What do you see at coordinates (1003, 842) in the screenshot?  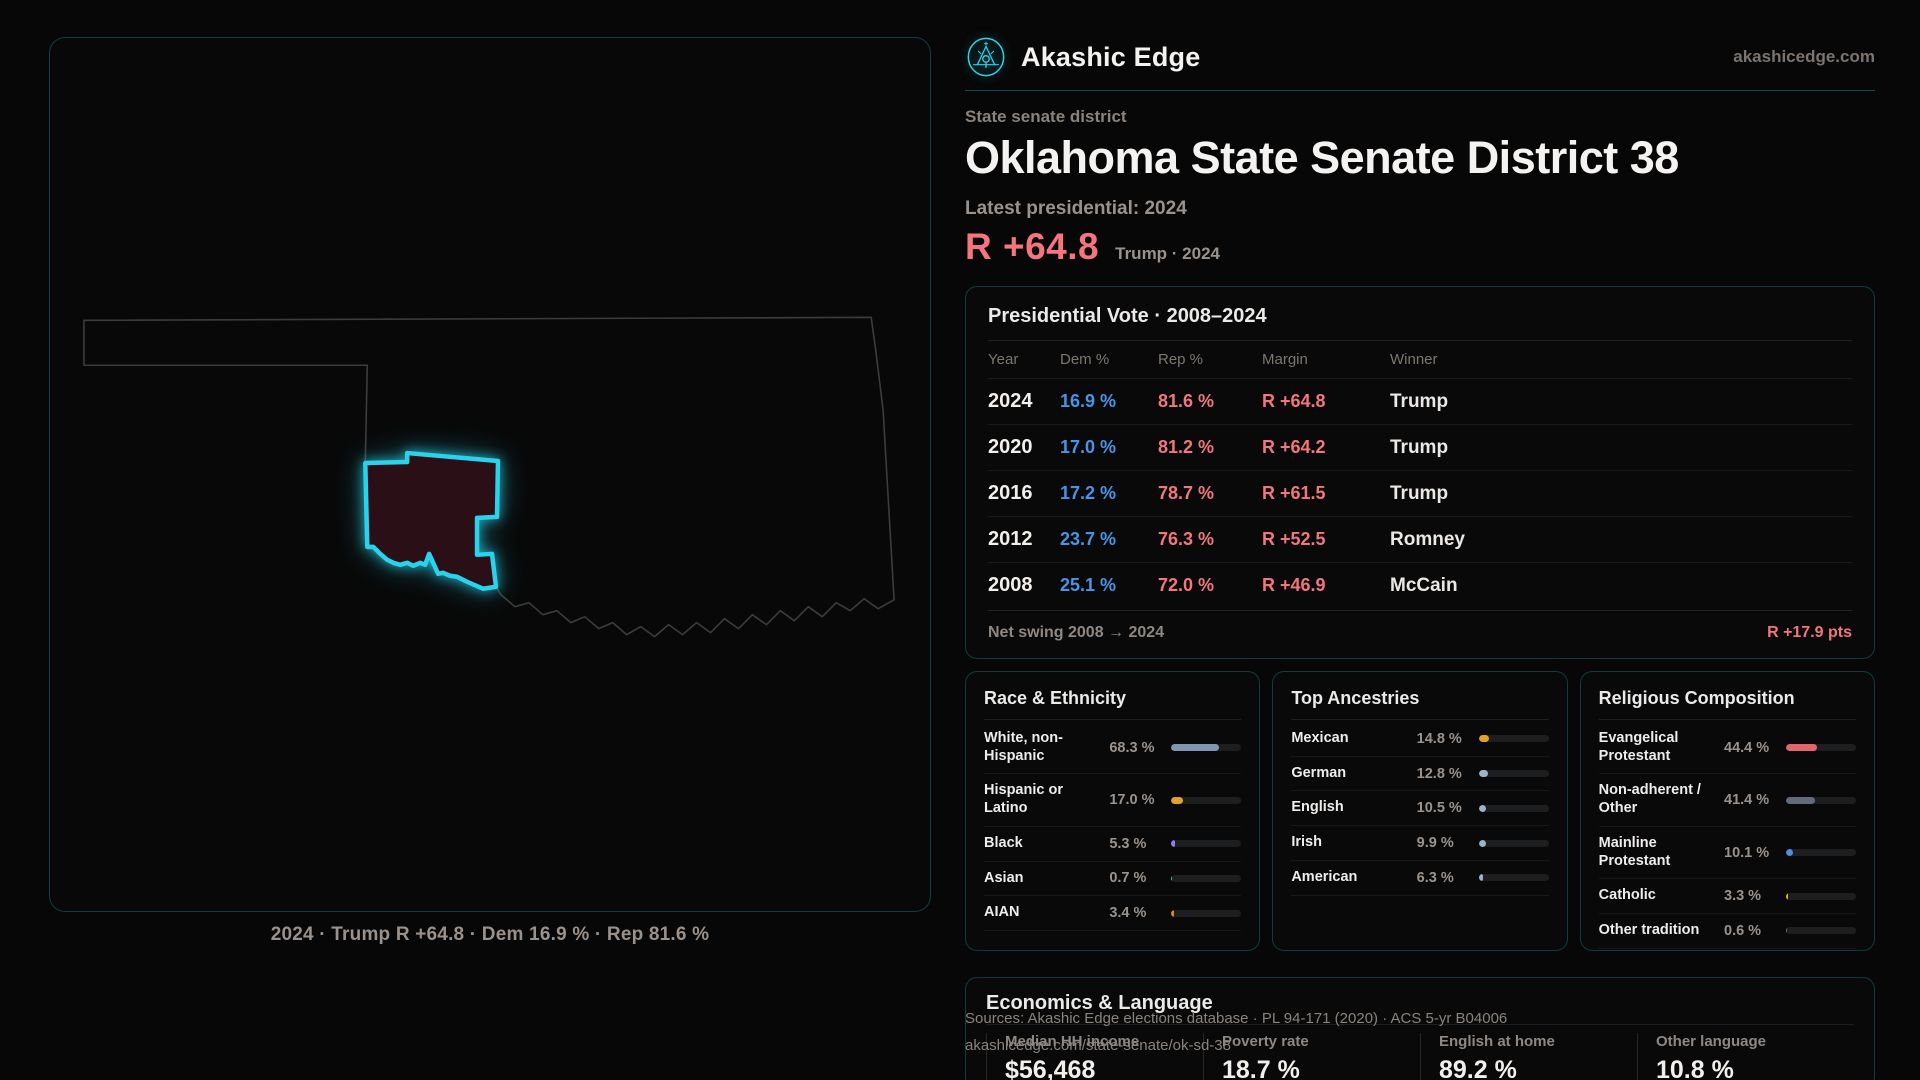 I see `demo-label: Black` at bounding box center [1003, 842].